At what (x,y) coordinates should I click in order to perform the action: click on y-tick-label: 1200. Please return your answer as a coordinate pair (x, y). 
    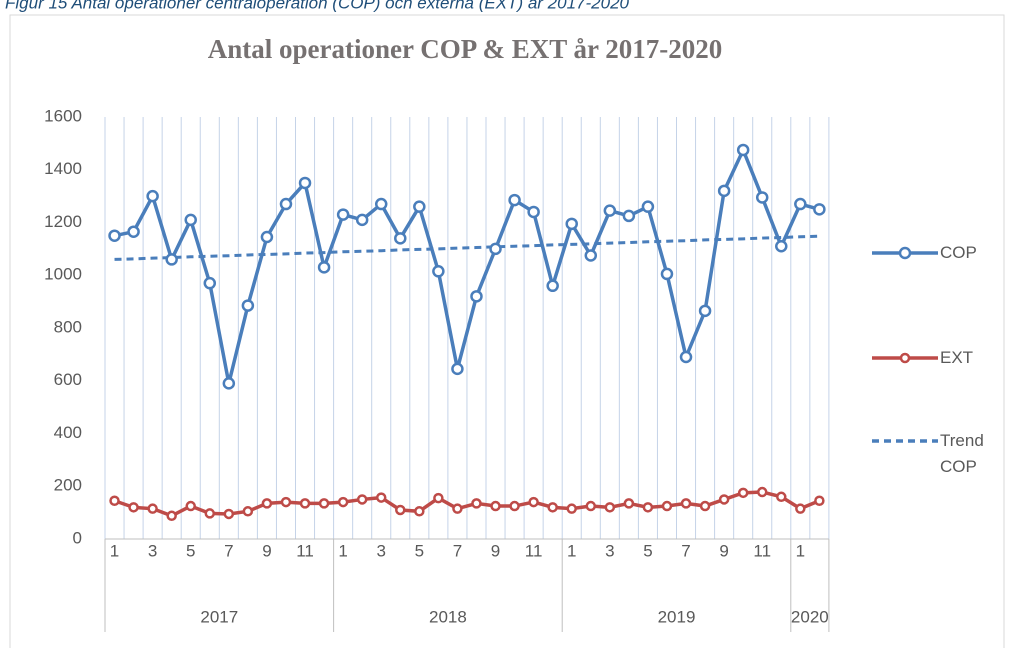
    Looking at the image, I should click on (63, 221).